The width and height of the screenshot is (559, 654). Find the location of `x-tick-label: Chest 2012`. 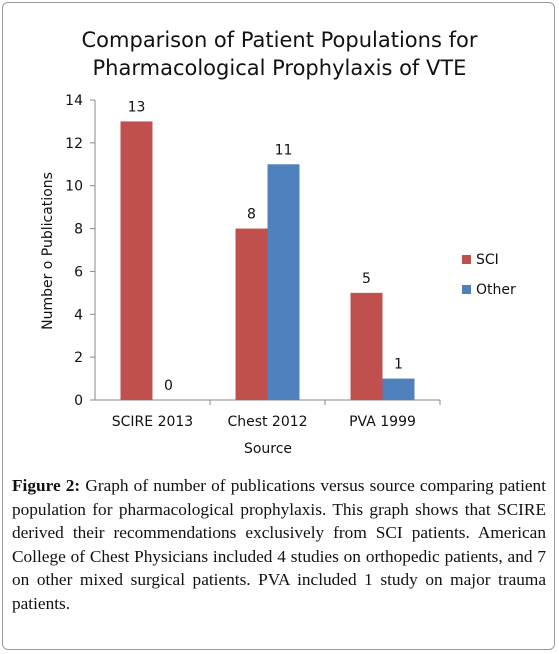

x-tick-label: Chest 2012 is located at coordinates (267, 422).